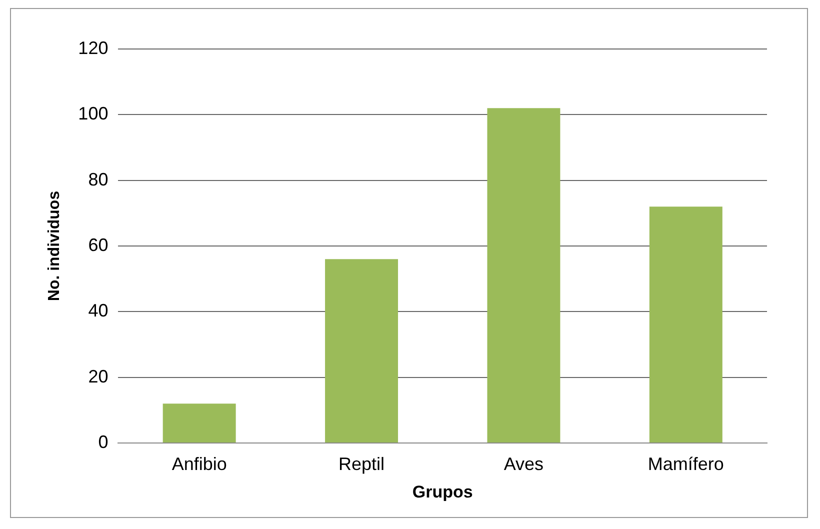 This screenshot has height=529, width=820. Describe the element at coordinates (442, 492) in the screenshot. I see `x-axis-title: Grupos` at that location.